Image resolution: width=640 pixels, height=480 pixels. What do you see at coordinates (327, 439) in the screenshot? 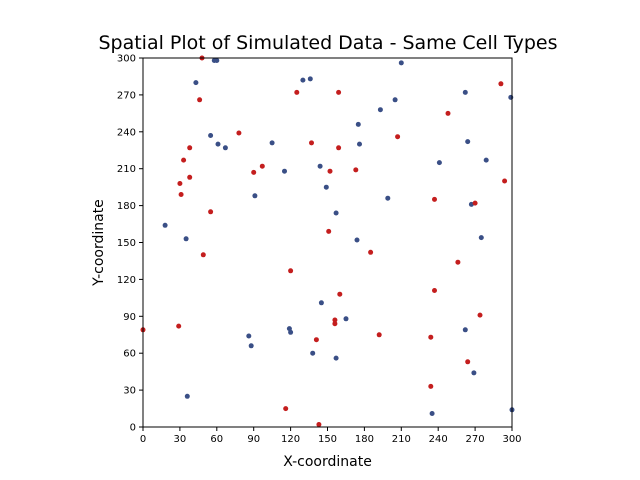
I see `x-tick-label: 150` at bounding box center [327, 439].